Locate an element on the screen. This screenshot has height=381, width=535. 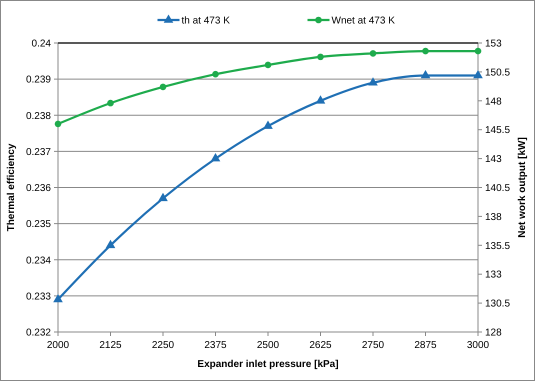
x-tick-label: 3000 is located at coordinates (478, 345).